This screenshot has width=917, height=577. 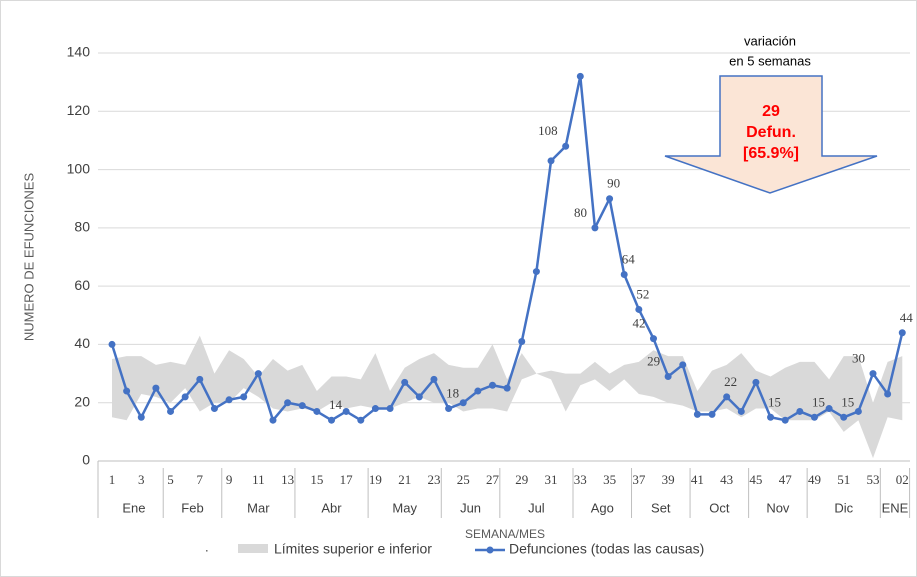 I want to click on data-label: 64, so click(x=629, y=258).